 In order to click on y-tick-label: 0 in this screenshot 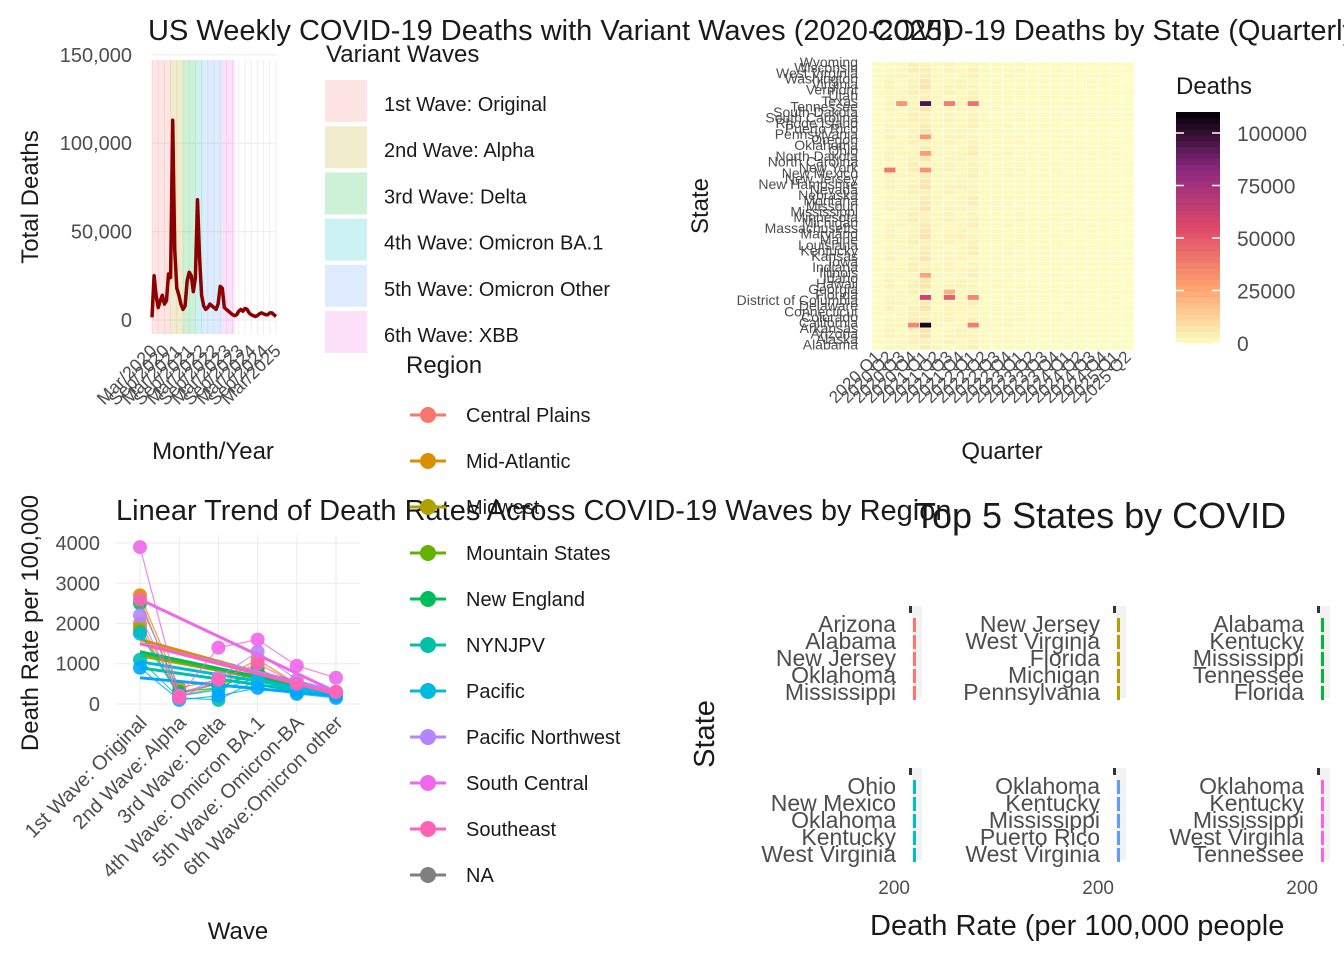, I will do `click(126, 321)`.